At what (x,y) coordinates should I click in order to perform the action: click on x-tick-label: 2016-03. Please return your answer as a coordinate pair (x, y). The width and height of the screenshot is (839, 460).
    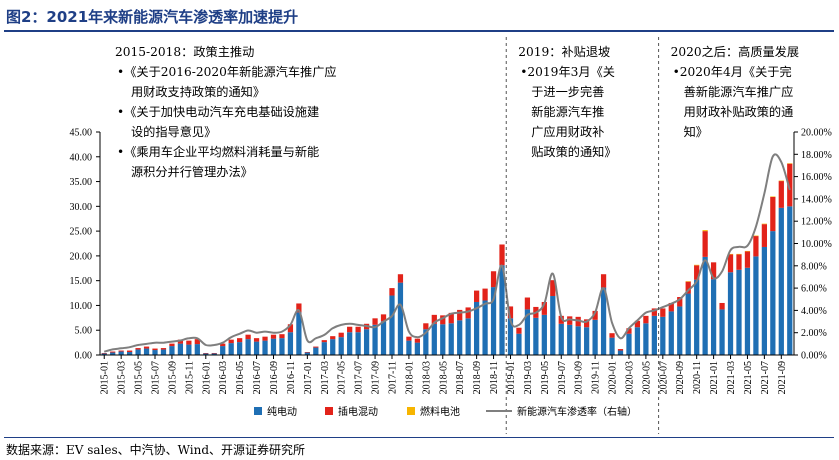
    Looking at the image, I should click on (223, 377).